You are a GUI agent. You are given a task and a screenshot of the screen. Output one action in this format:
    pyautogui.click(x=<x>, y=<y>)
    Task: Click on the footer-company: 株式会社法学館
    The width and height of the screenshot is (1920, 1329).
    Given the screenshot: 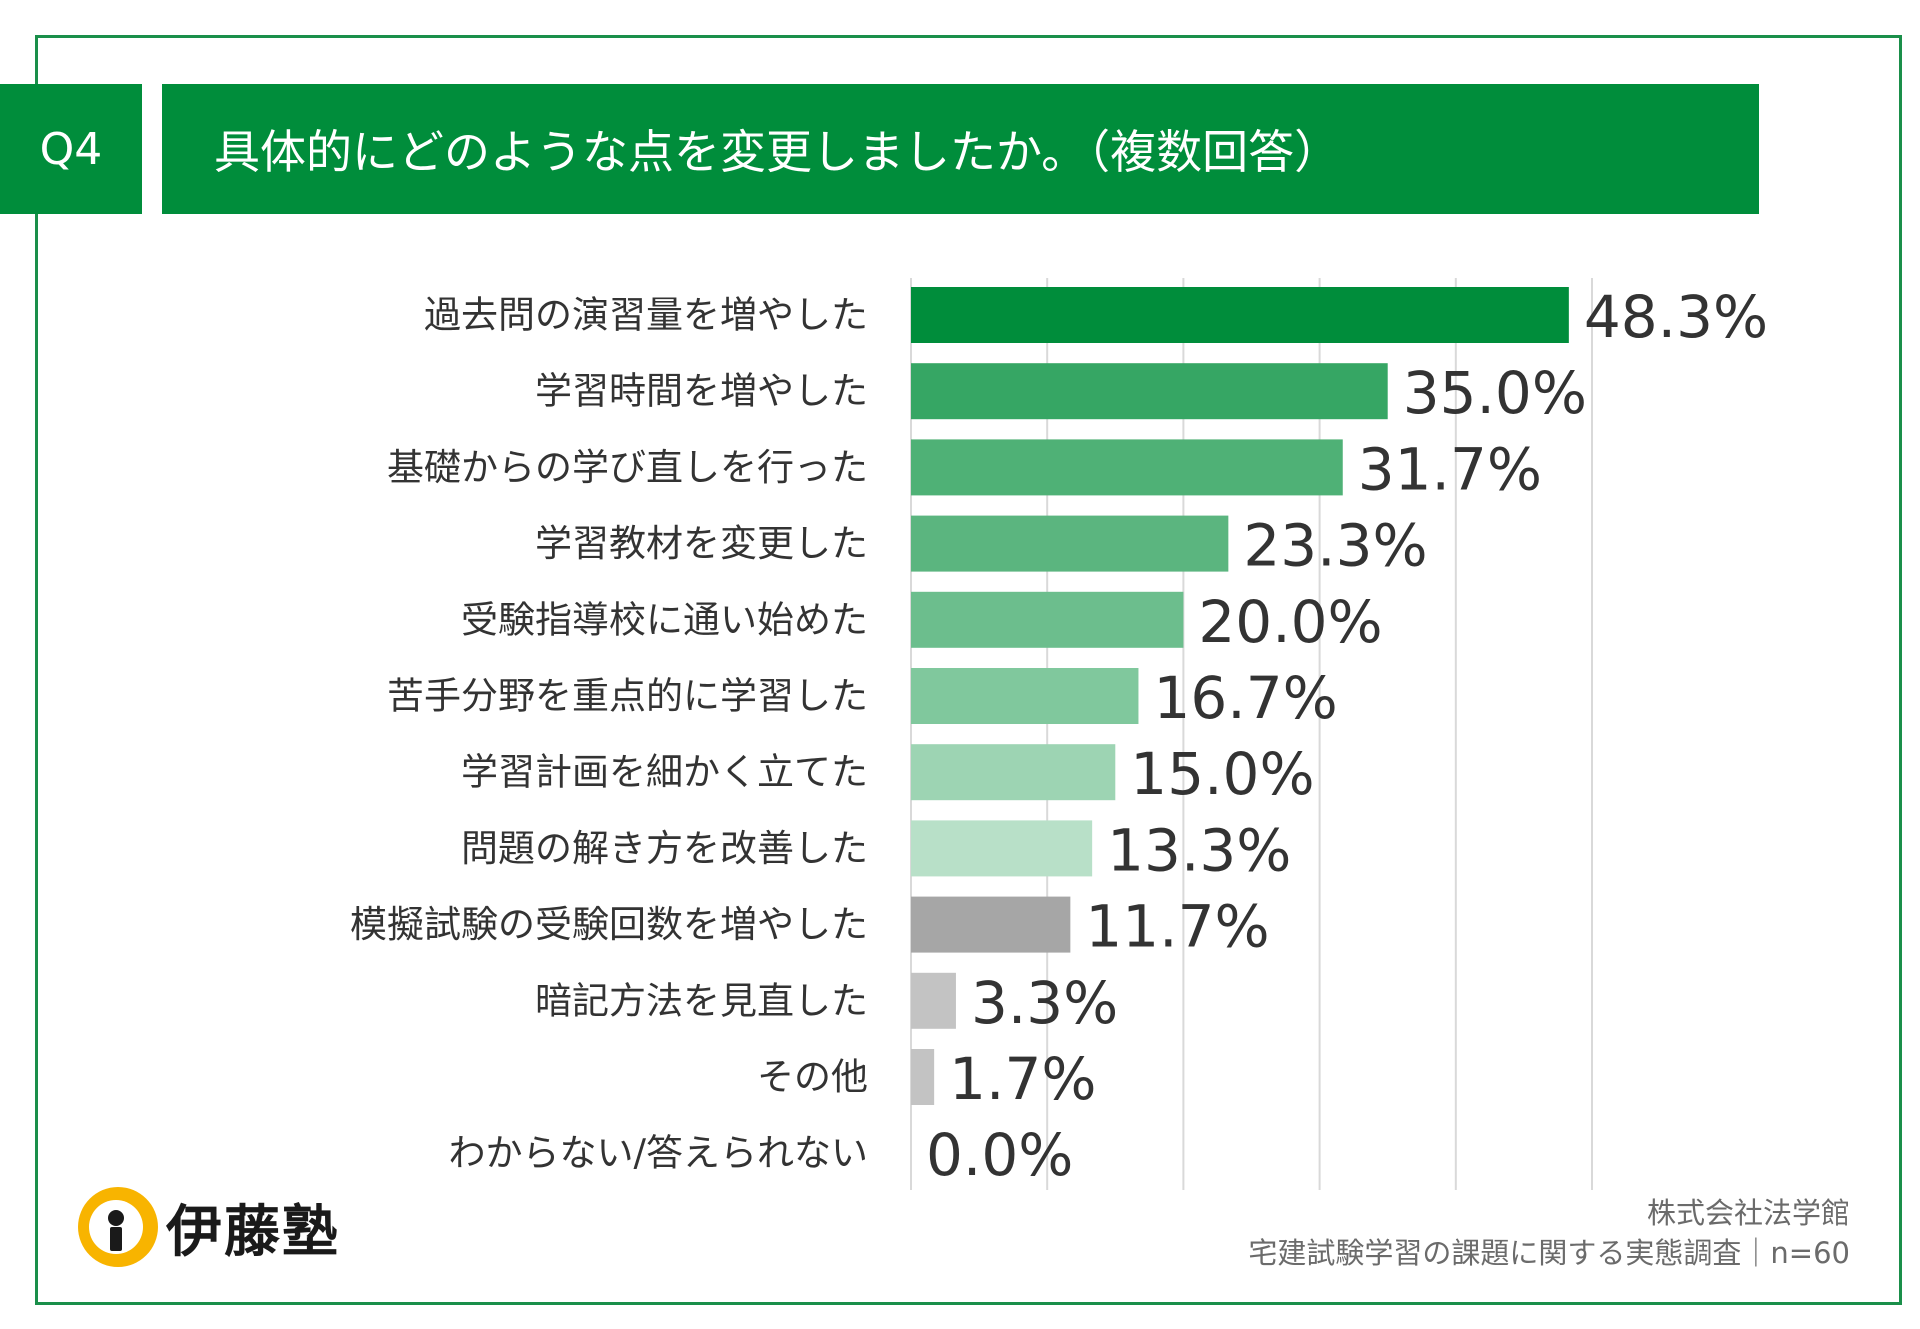 What is the action you would take?
    pyautogui.click(x=1748, y=1213)
    